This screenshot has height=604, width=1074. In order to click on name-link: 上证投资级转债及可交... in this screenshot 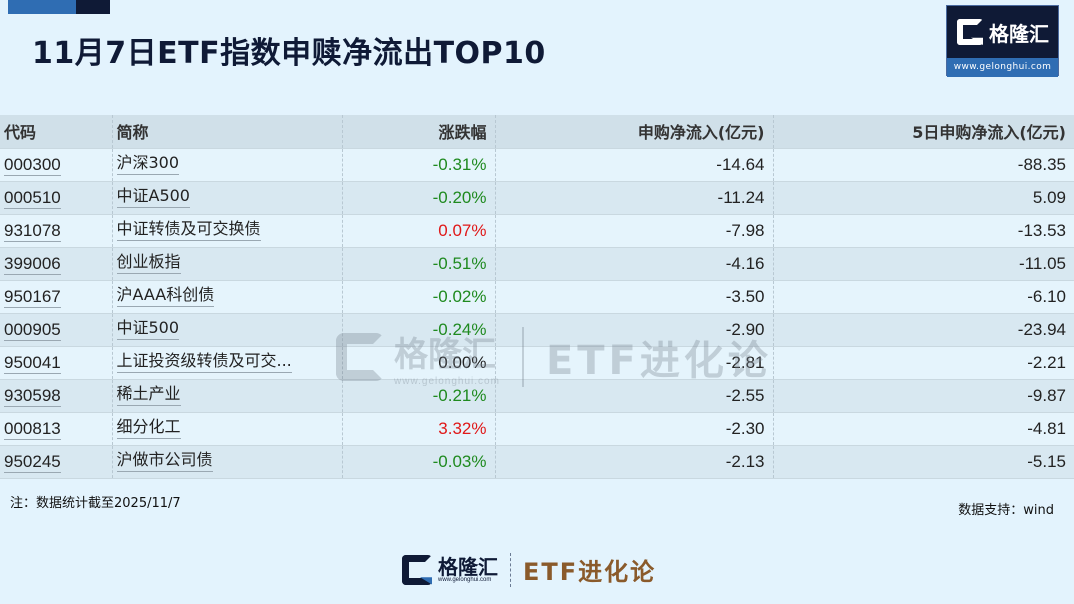, I will do `click(204, 360)`.